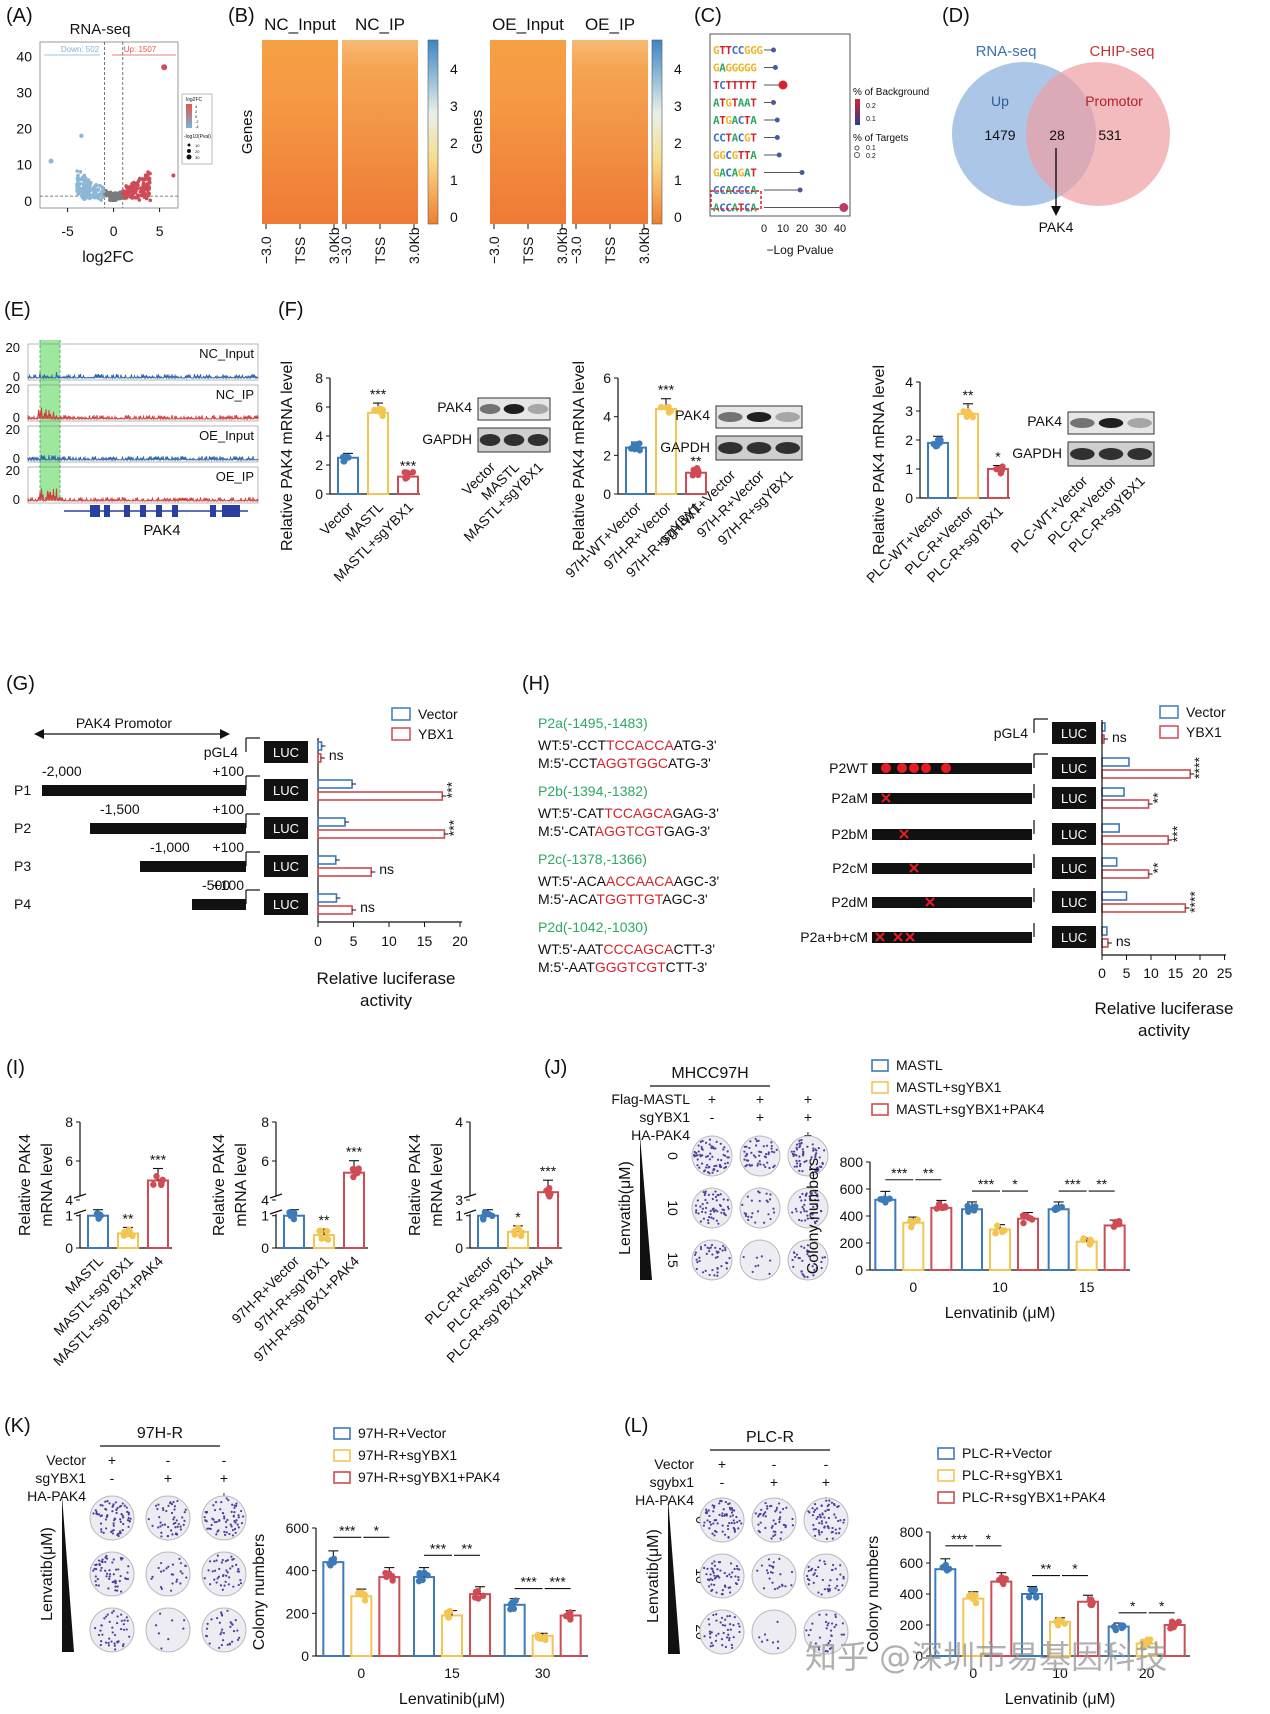 Image resolution: width=1270 pixels, height=1714 pixels. I want to click on fragment-start: -1,000, so click(170, 847).